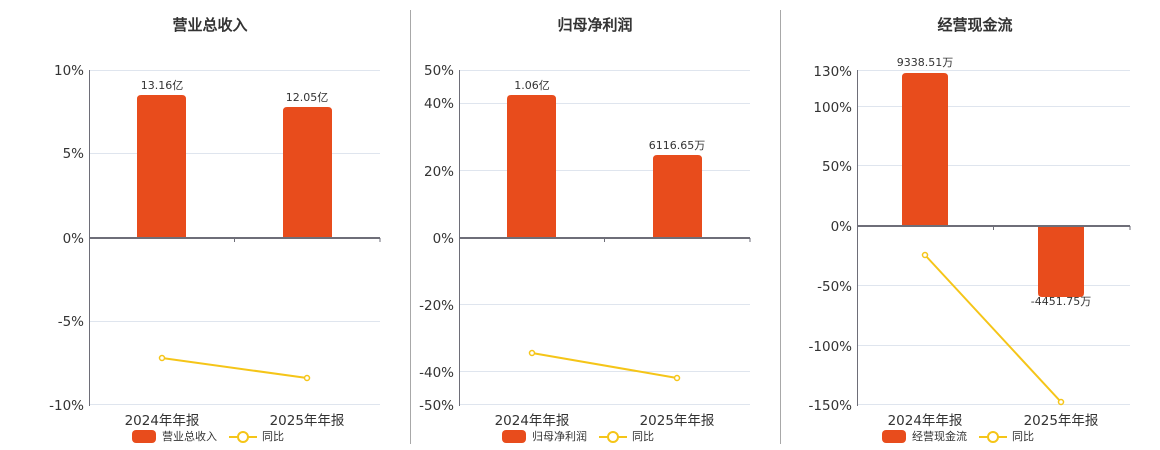 This screenshot has height=450, width=1160. I want to click on svg-text: 130%, so click(832, 72).